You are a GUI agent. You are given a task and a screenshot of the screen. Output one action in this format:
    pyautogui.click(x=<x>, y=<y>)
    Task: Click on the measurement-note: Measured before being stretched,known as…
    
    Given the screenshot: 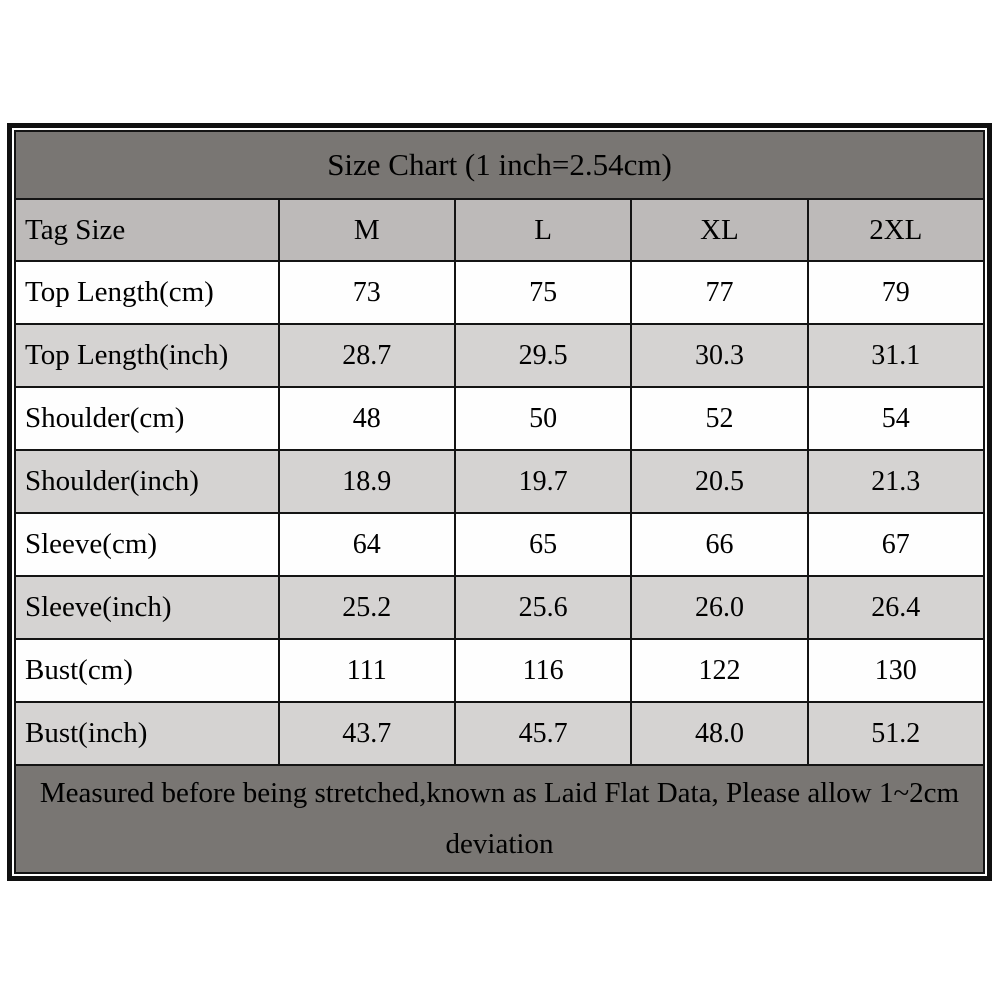 What is the action you would take?
    pyautogui.click(x=499, y=819)
    